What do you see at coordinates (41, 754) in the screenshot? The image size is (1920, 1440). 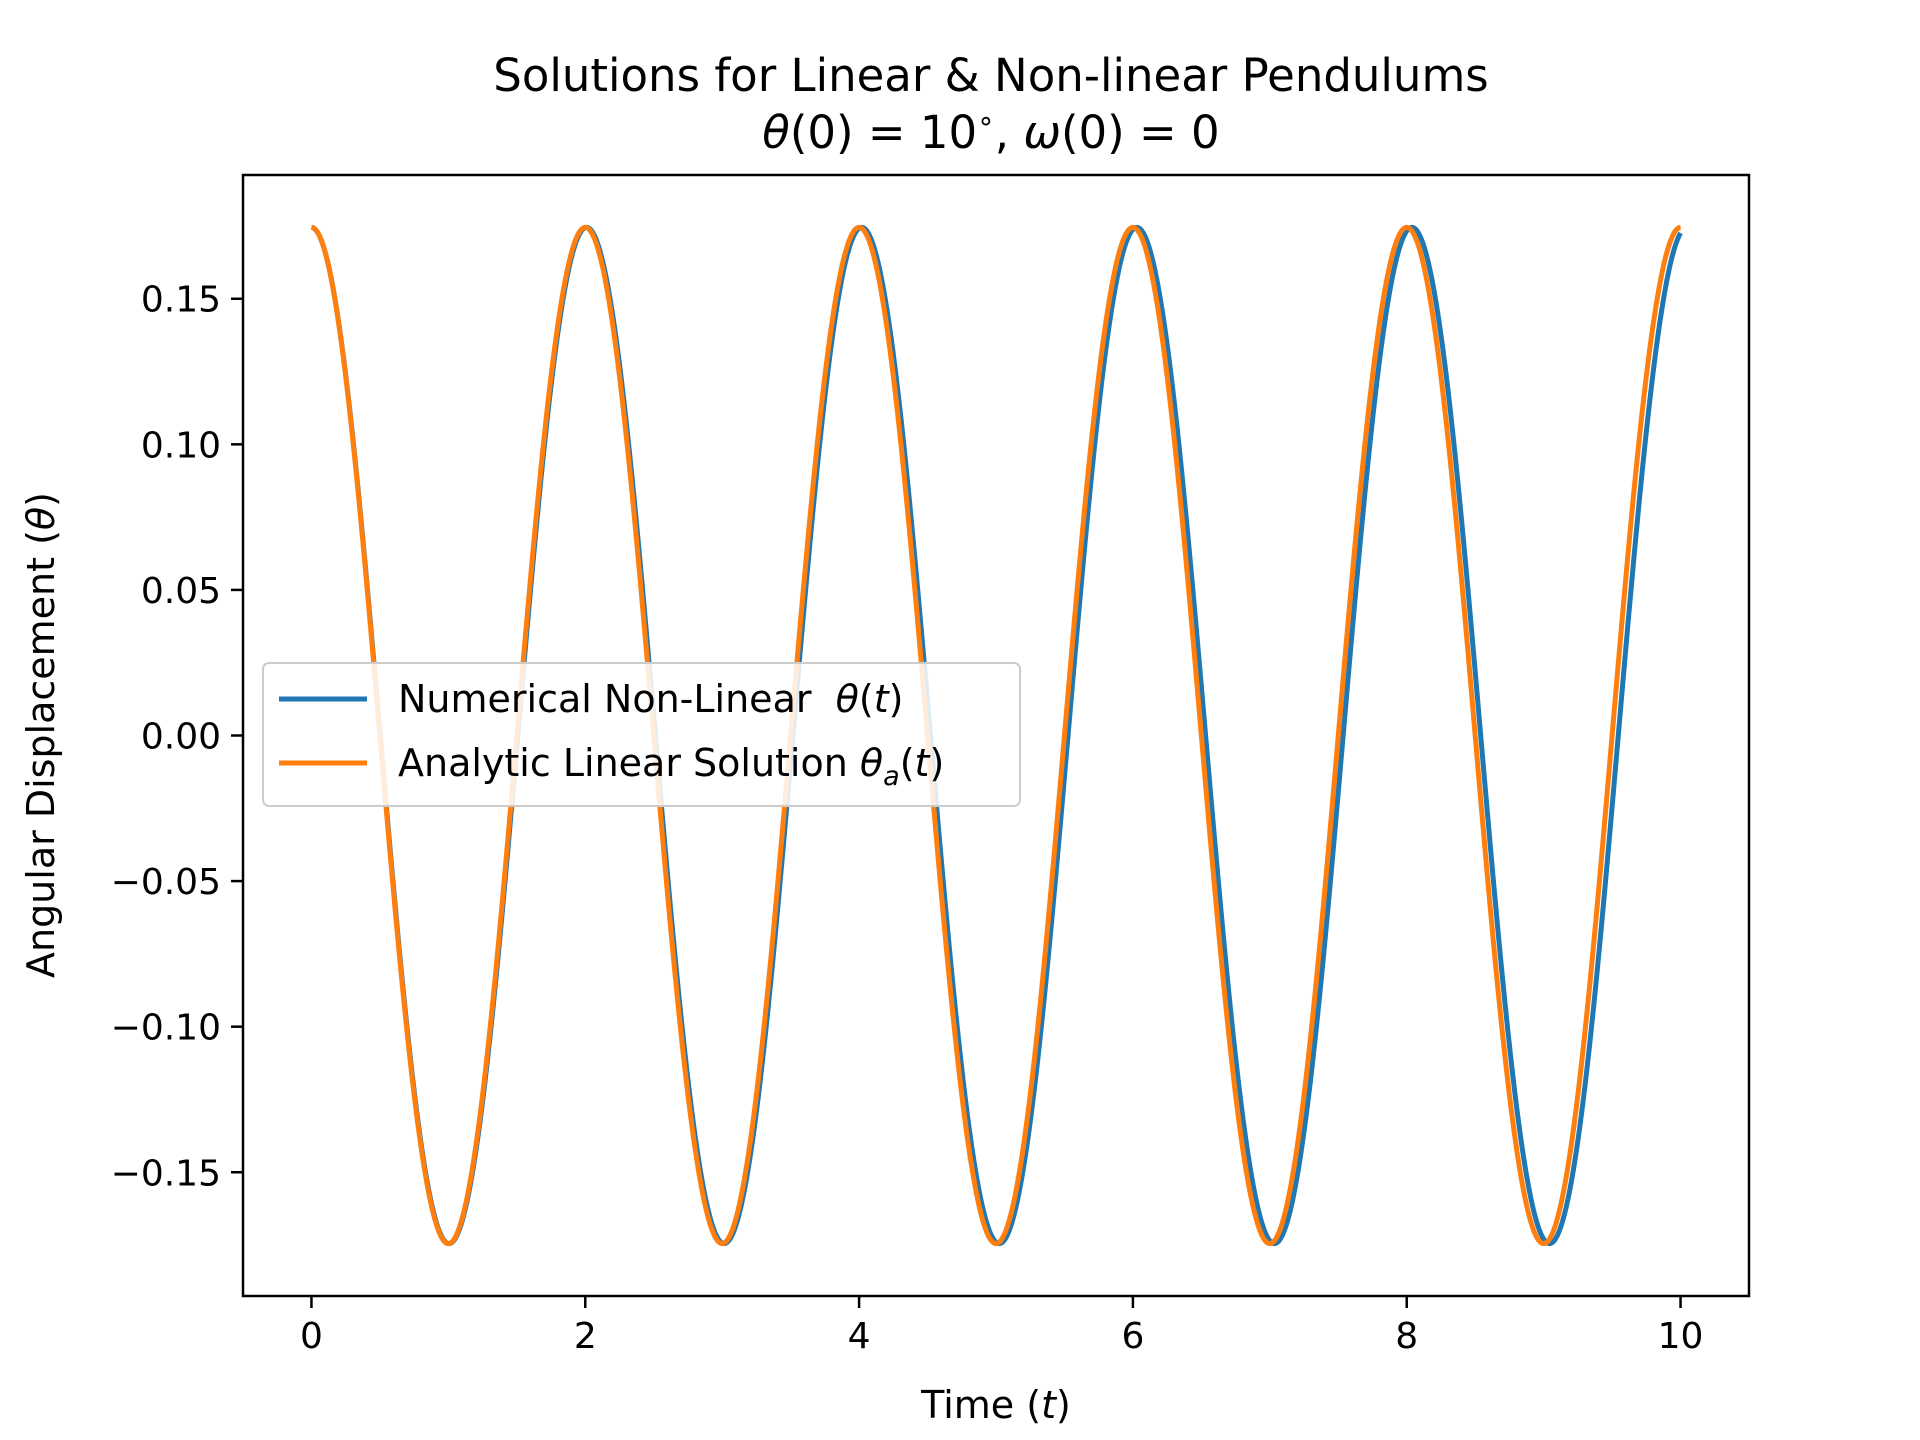 I see `y-axis-label-text: Angular Displacement (` at bounding box center [41, 754].